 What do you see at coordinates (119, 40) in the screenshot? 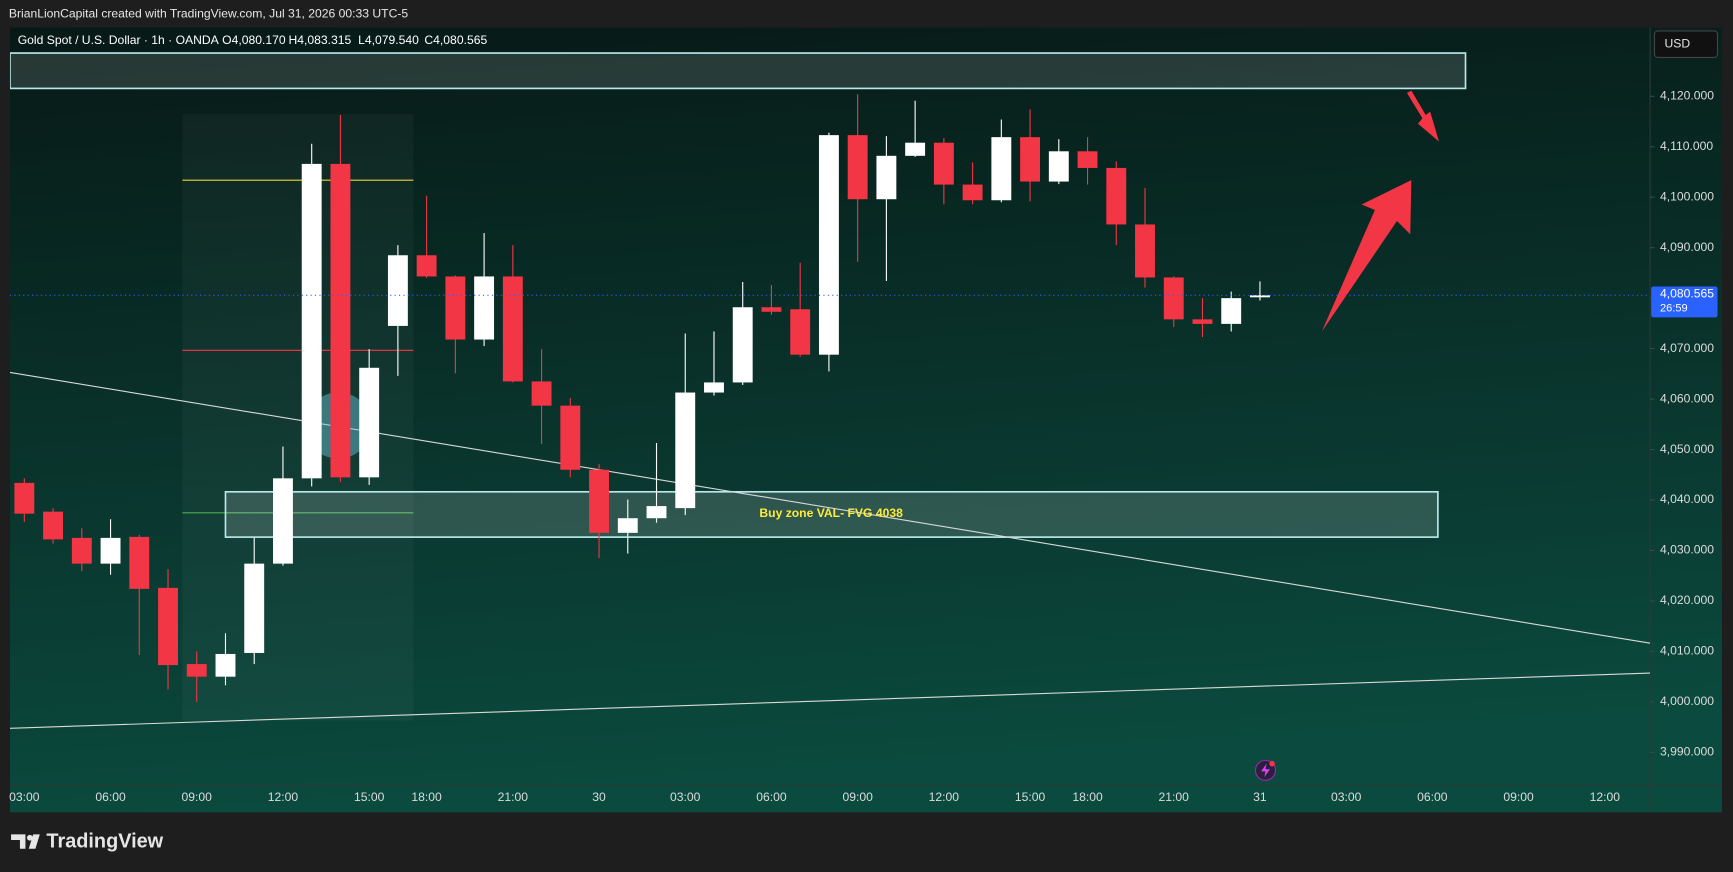
I see `symbol: Gold Spot / U.S. Dollar · 1h · OANDA` at bounding box center [119, 40].